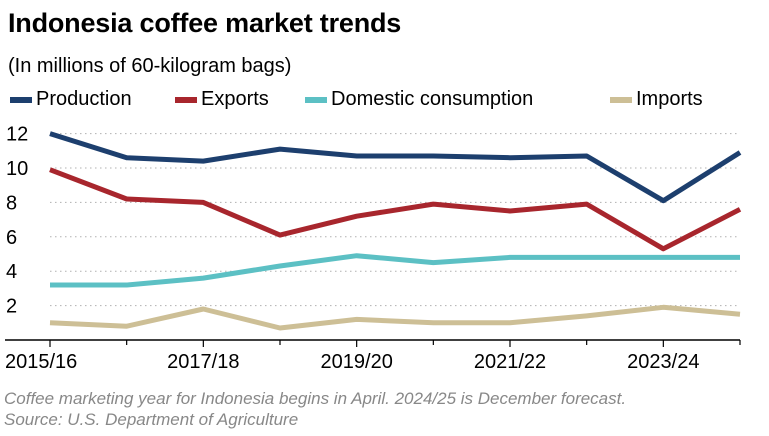 This screenshot has height=436, width=769. What do you see at coordinates (17, 169) in the screenshot?
I see `y-tick-label: 10` at bounding box center [17, 169].